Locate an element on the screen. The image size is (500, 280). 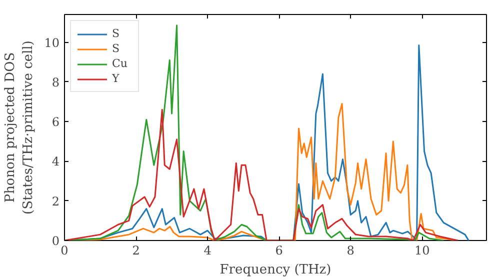
x-tick-label: 6 is located at coordinates (279, 251).